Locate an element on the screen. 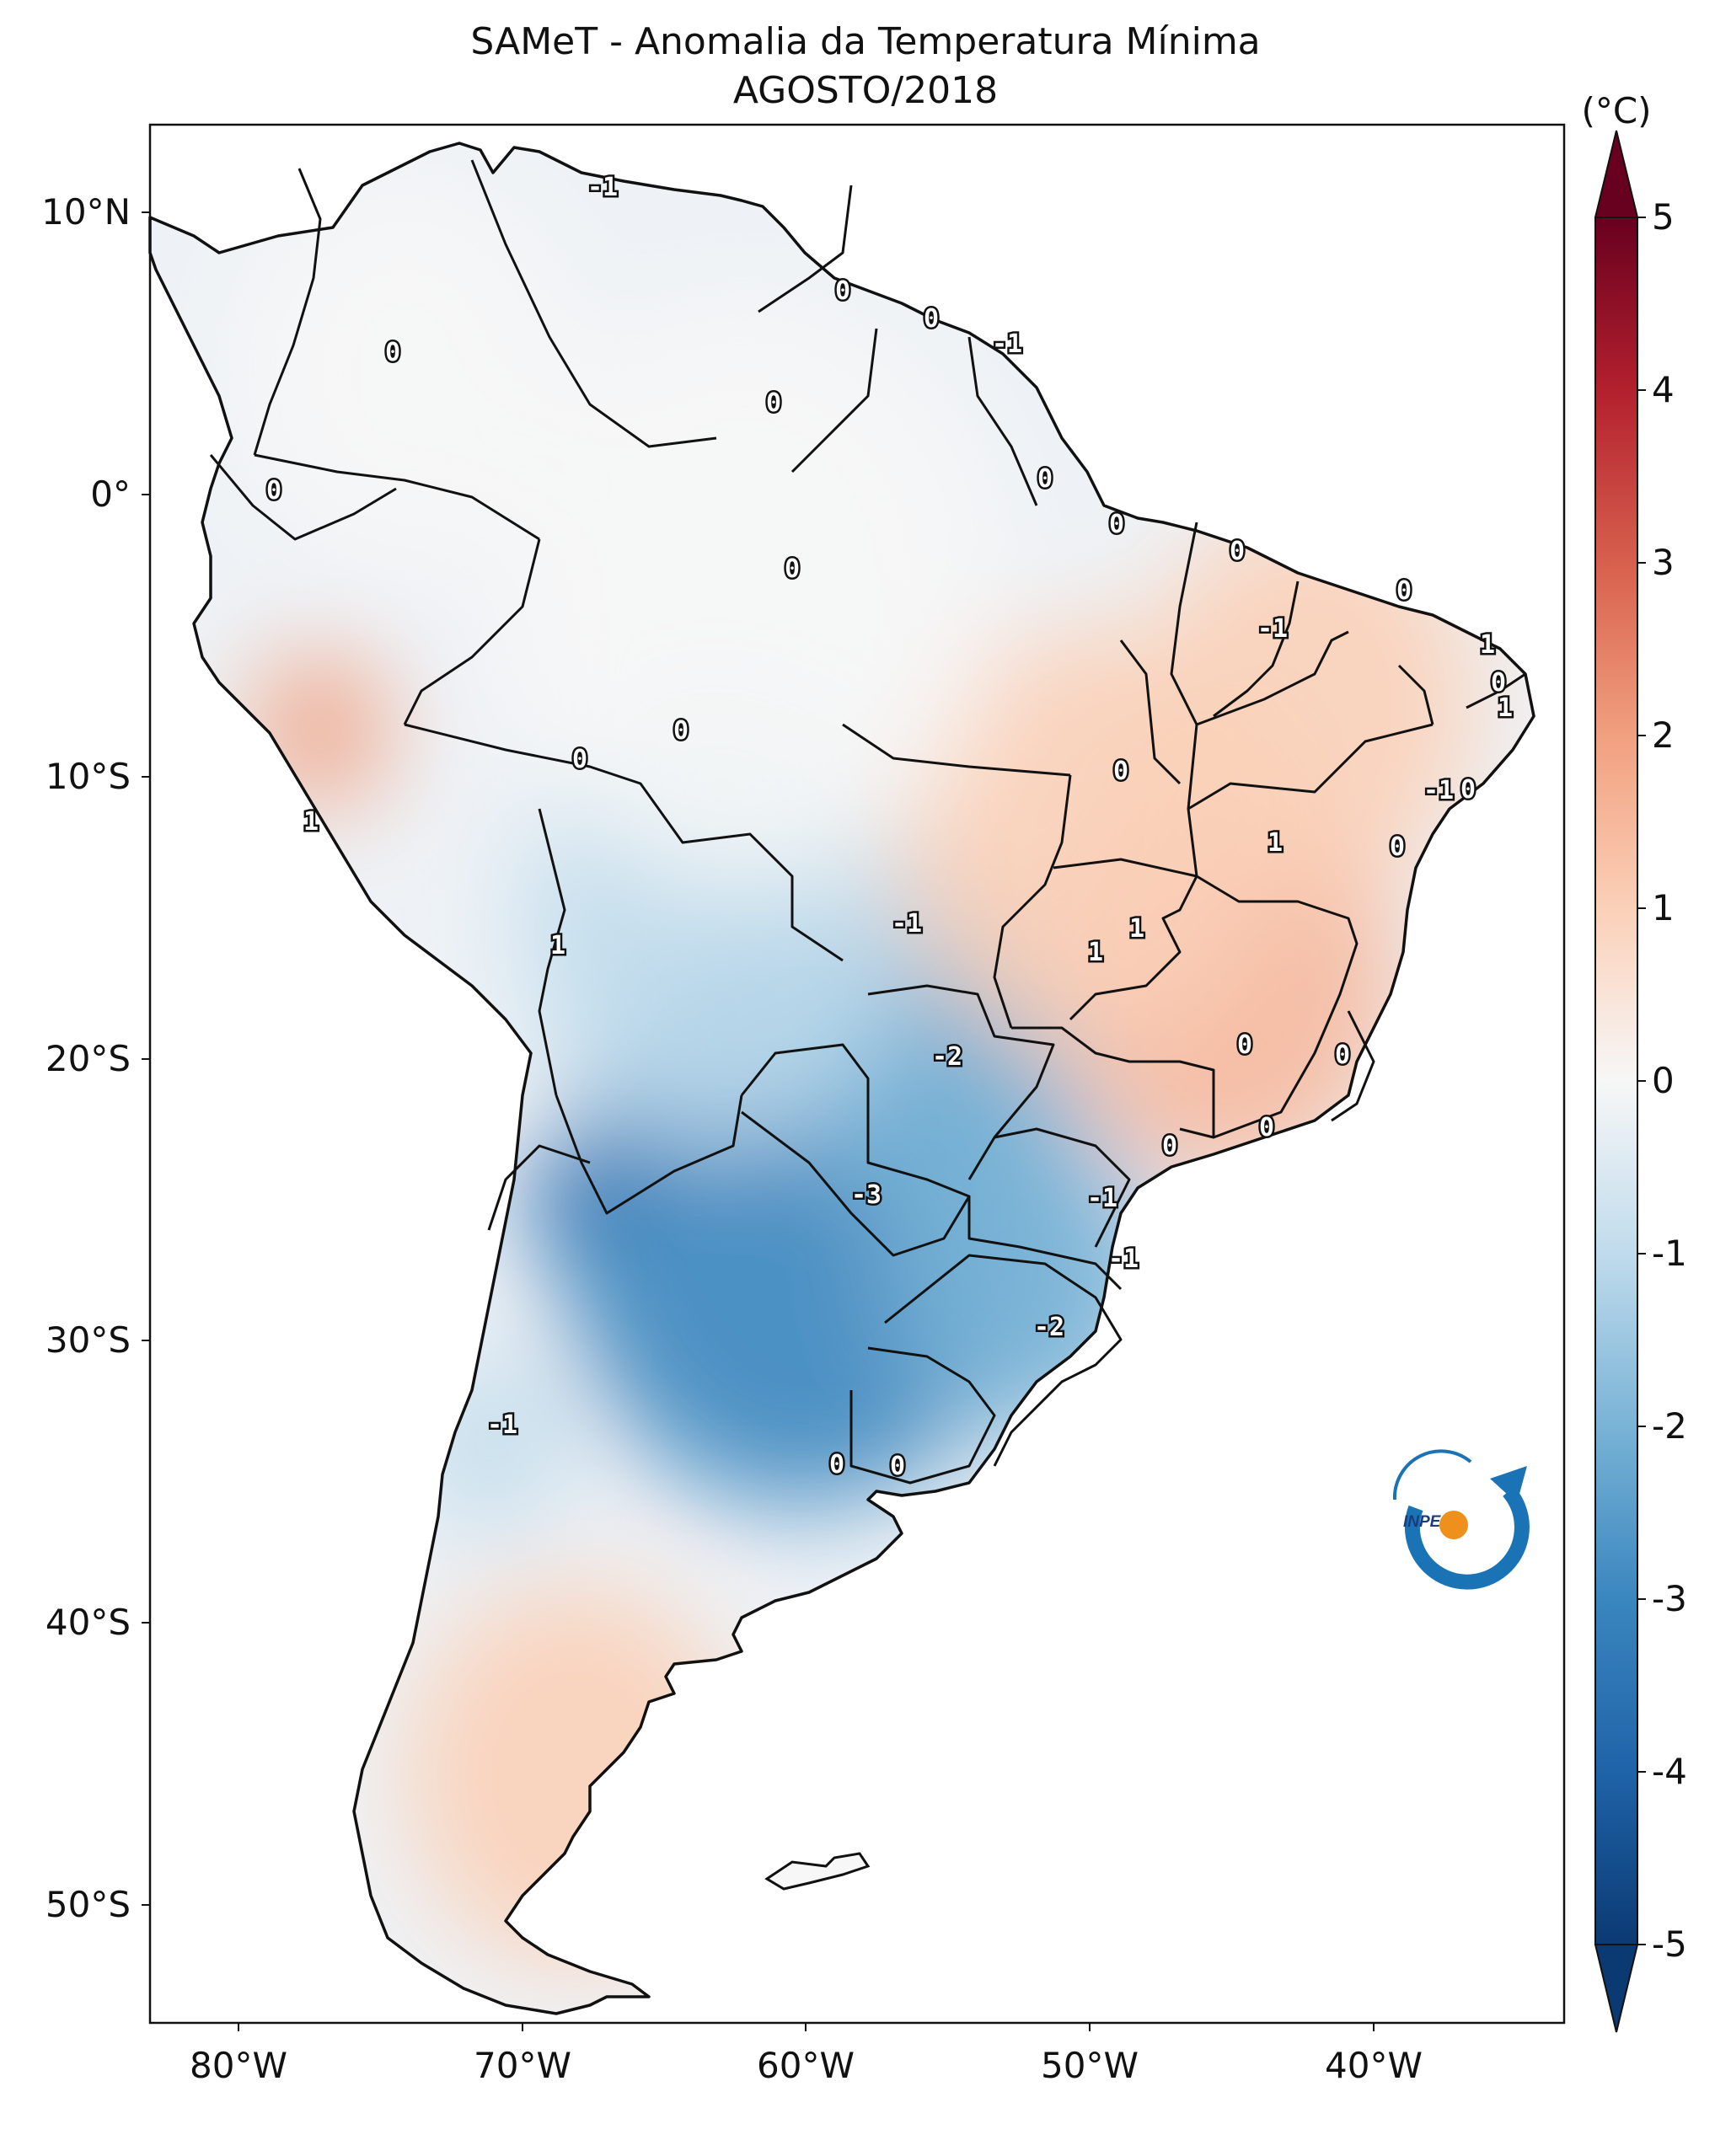 The height and width of the screenshot is (2156, 1731). colorbar-tick-label: -4 is located at coordinates (1669, 1771).